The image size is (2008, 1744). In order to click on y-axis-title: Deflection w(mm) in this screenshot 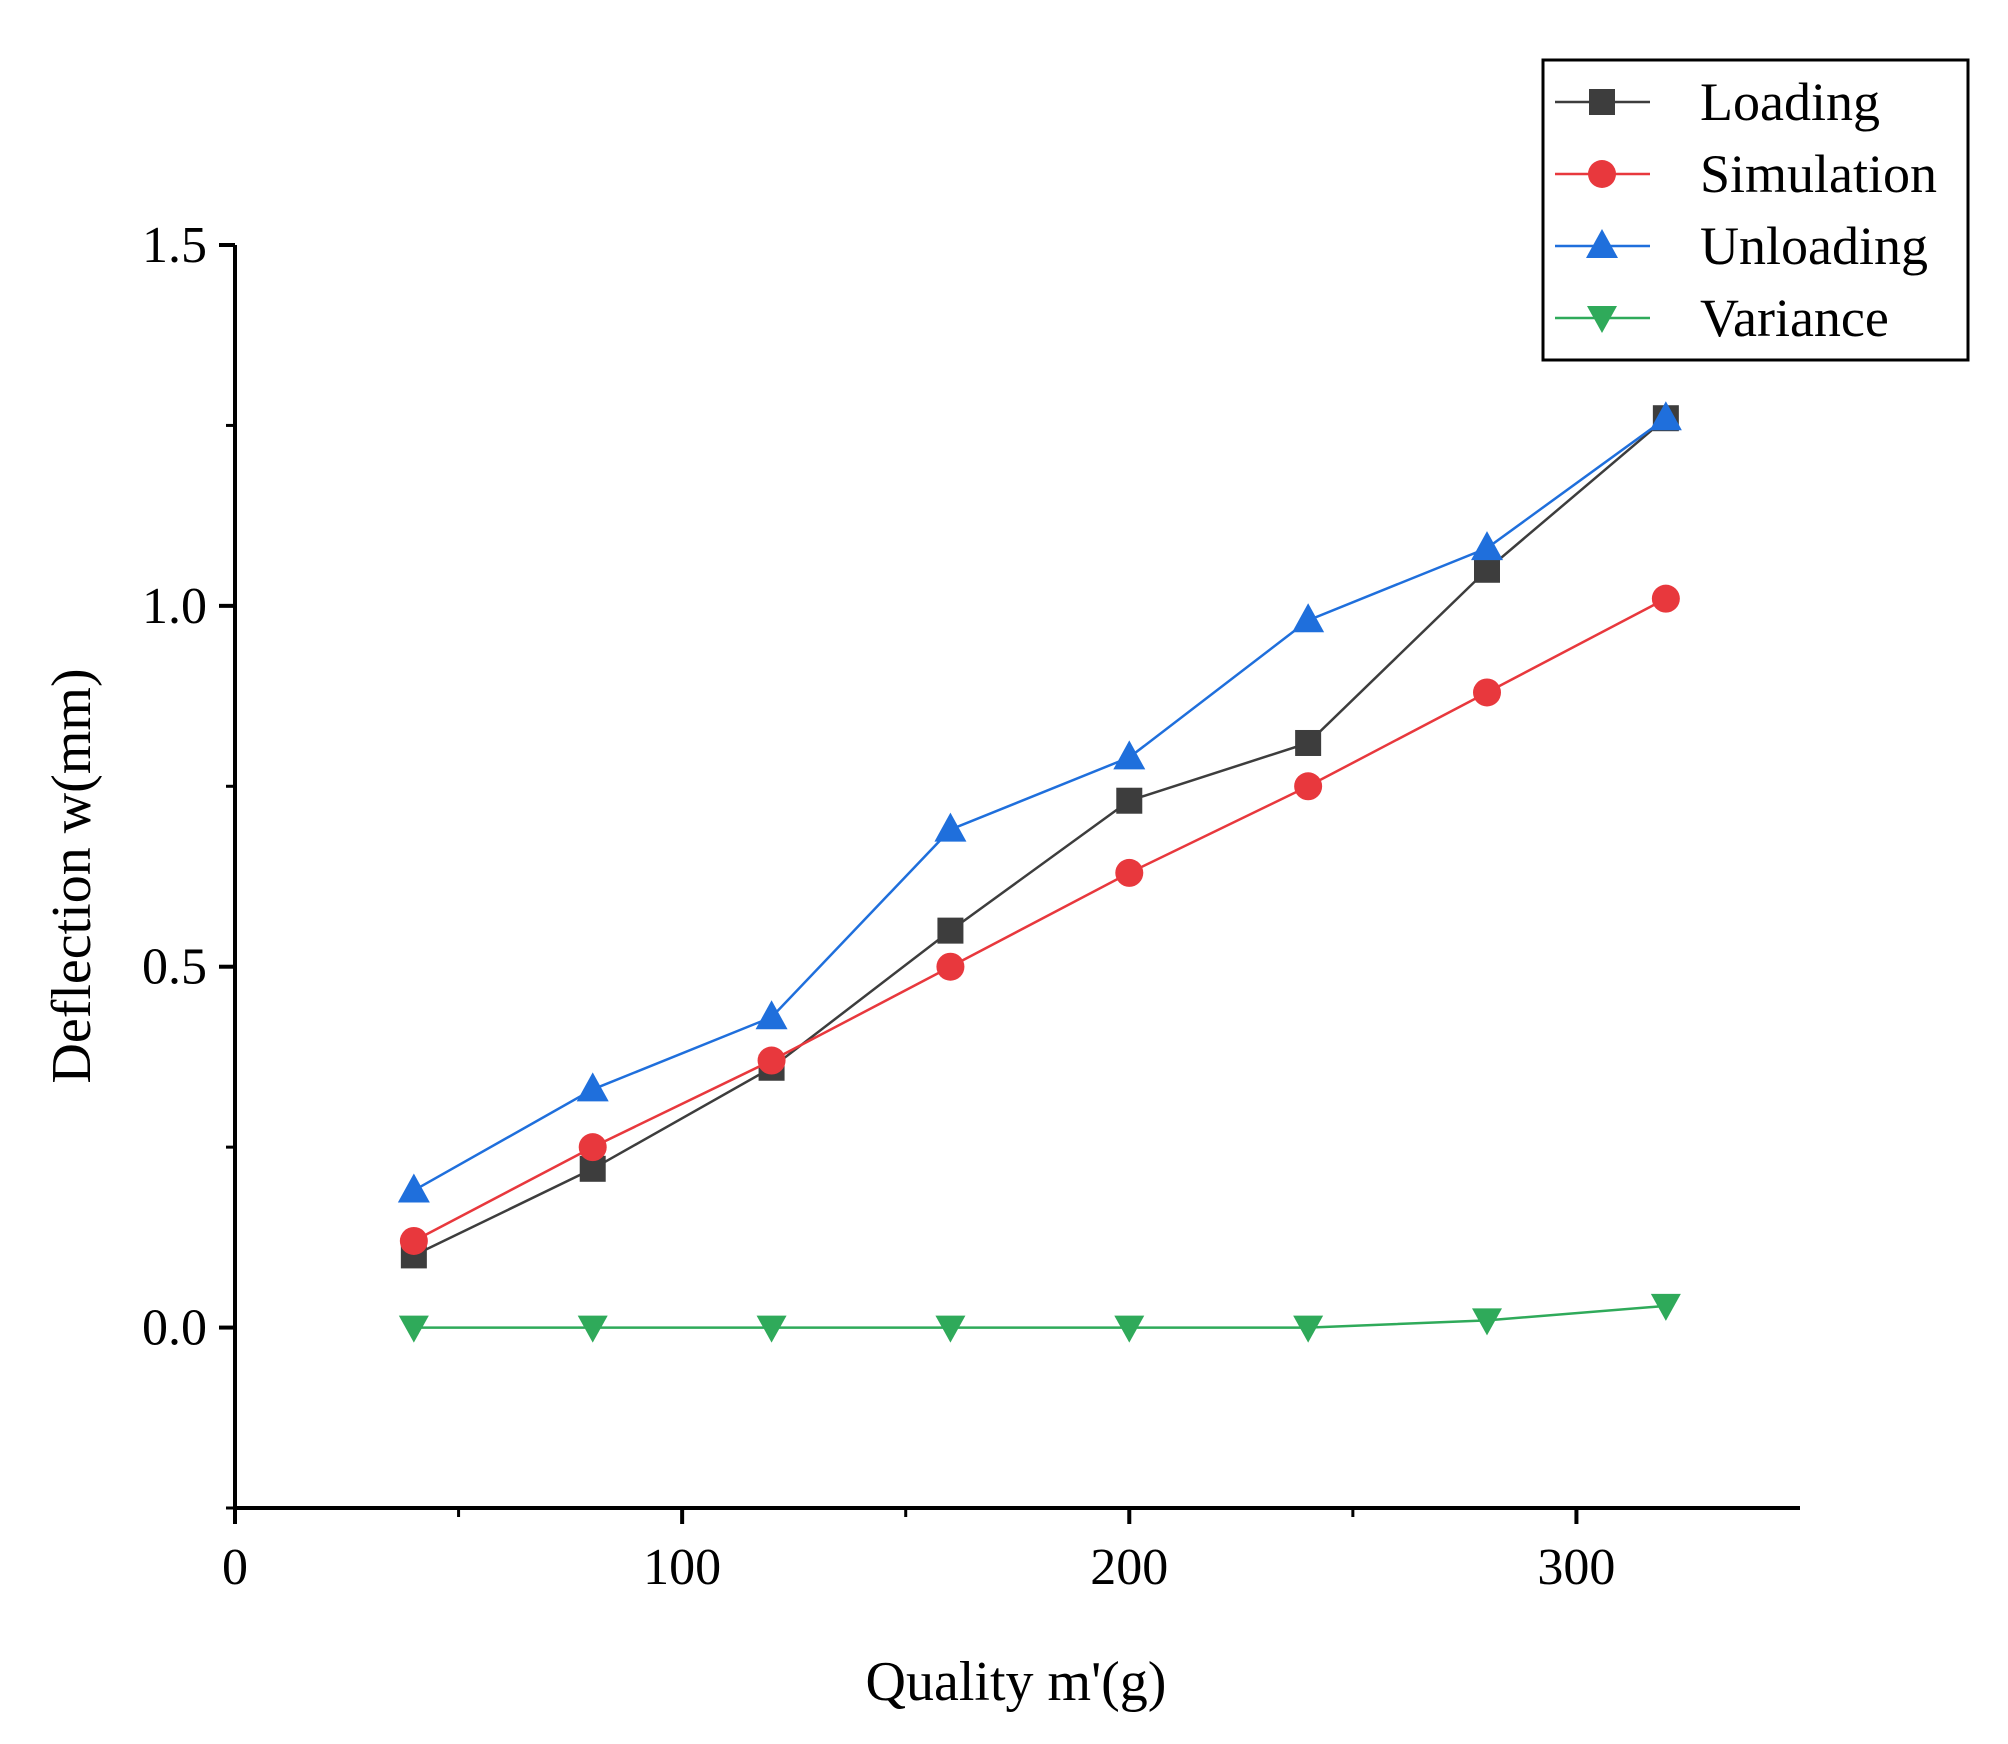, I will do `click(72, 875)`.